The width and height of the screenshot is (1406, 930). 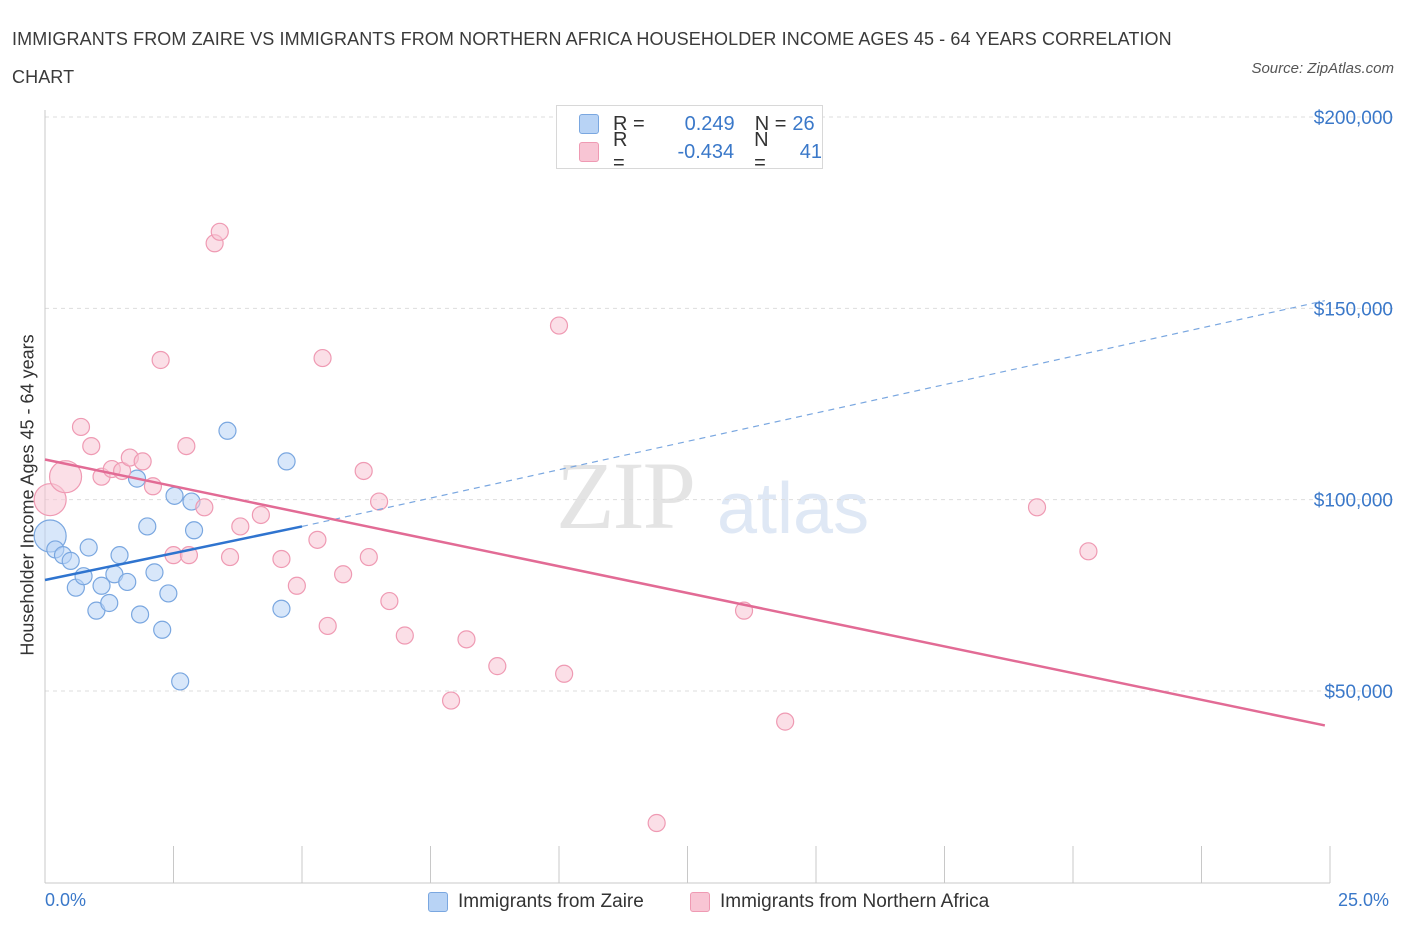 I want to click on y-axis-label: Householder Income Ages 45 - 64 years, so click(x=27, y=495).